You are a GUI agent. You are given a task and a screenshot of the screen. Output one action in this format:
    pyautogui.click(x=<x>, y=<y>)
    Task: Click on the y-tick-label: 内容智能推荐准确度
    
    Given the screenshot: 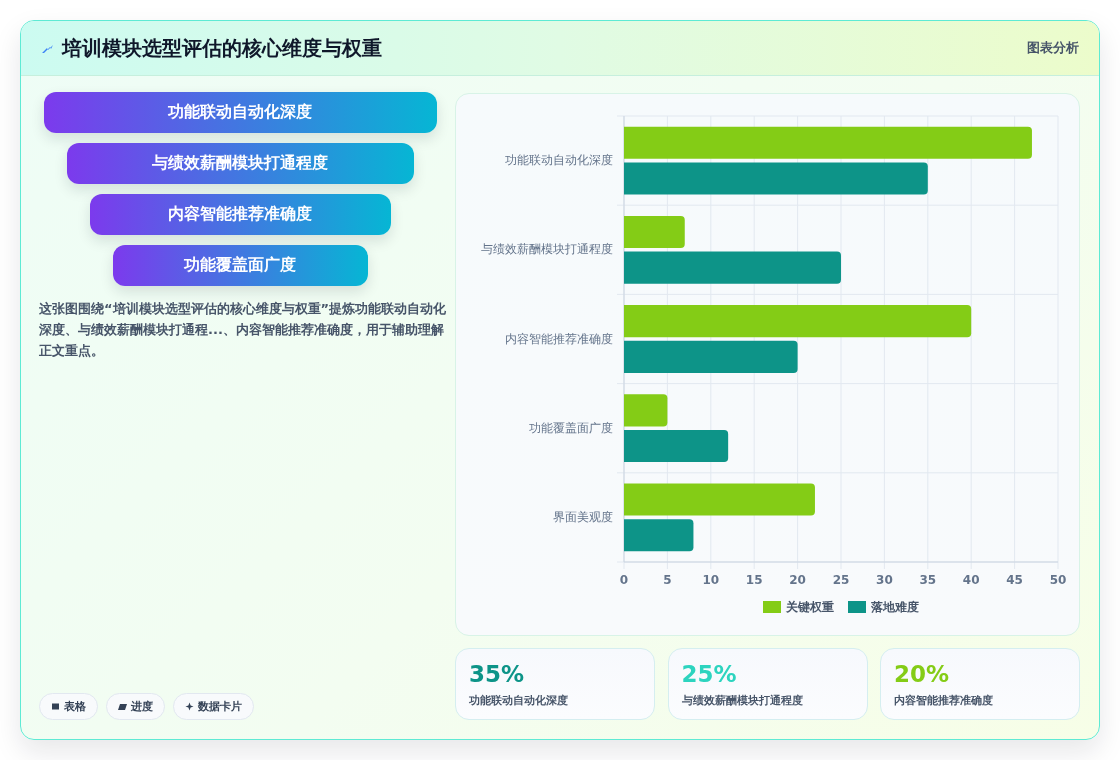 What is the action you would take?
    pyautogui.click(x=559, y=338)
    